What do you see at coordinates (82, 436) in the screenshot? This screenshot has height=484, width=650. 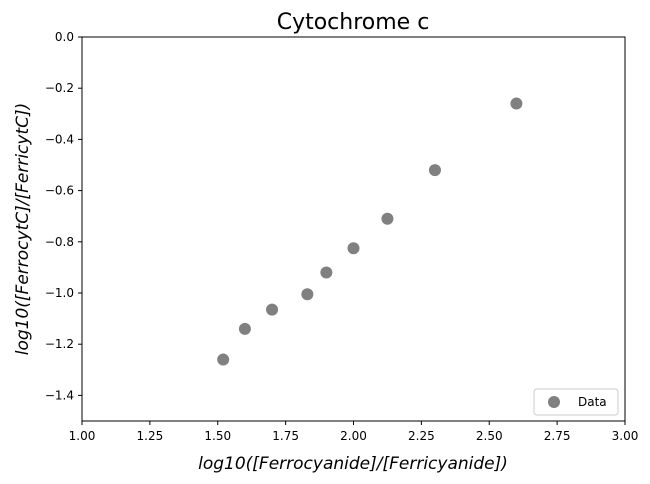 I see `x-tick-label: 1.00` at bounding box center [82, 436].